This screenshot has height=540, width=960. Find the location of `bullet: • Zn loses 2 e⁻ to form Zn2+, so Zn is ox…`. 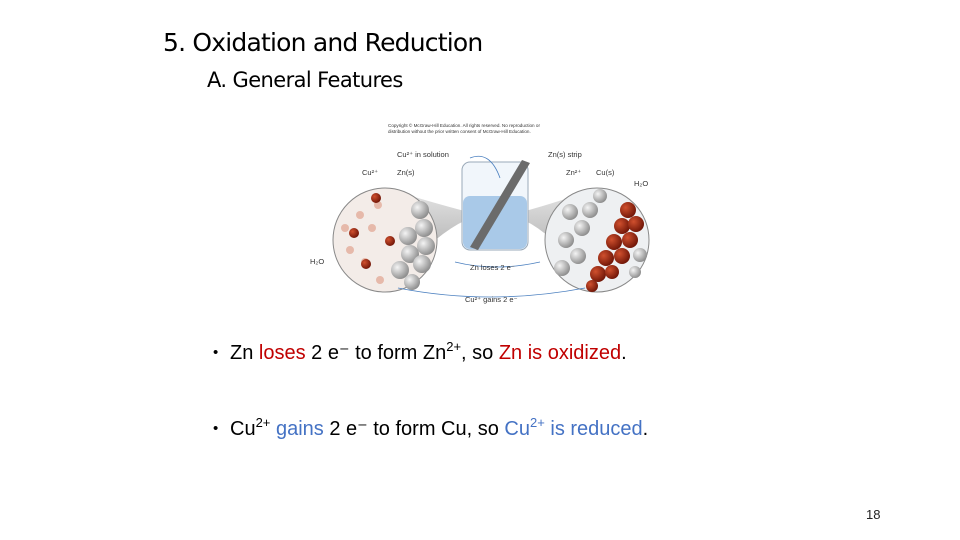

bullet: • Zn loses 2 e⁻ to form Zn2+, so Zn is ox… is located at coordinates (420, 352).